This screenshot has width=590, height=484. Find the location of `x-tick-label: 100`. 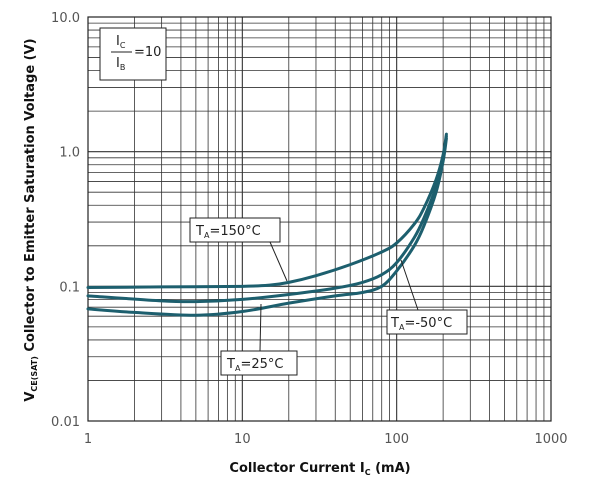

x-tick-label: 100 is located at coordinates (396, 439).